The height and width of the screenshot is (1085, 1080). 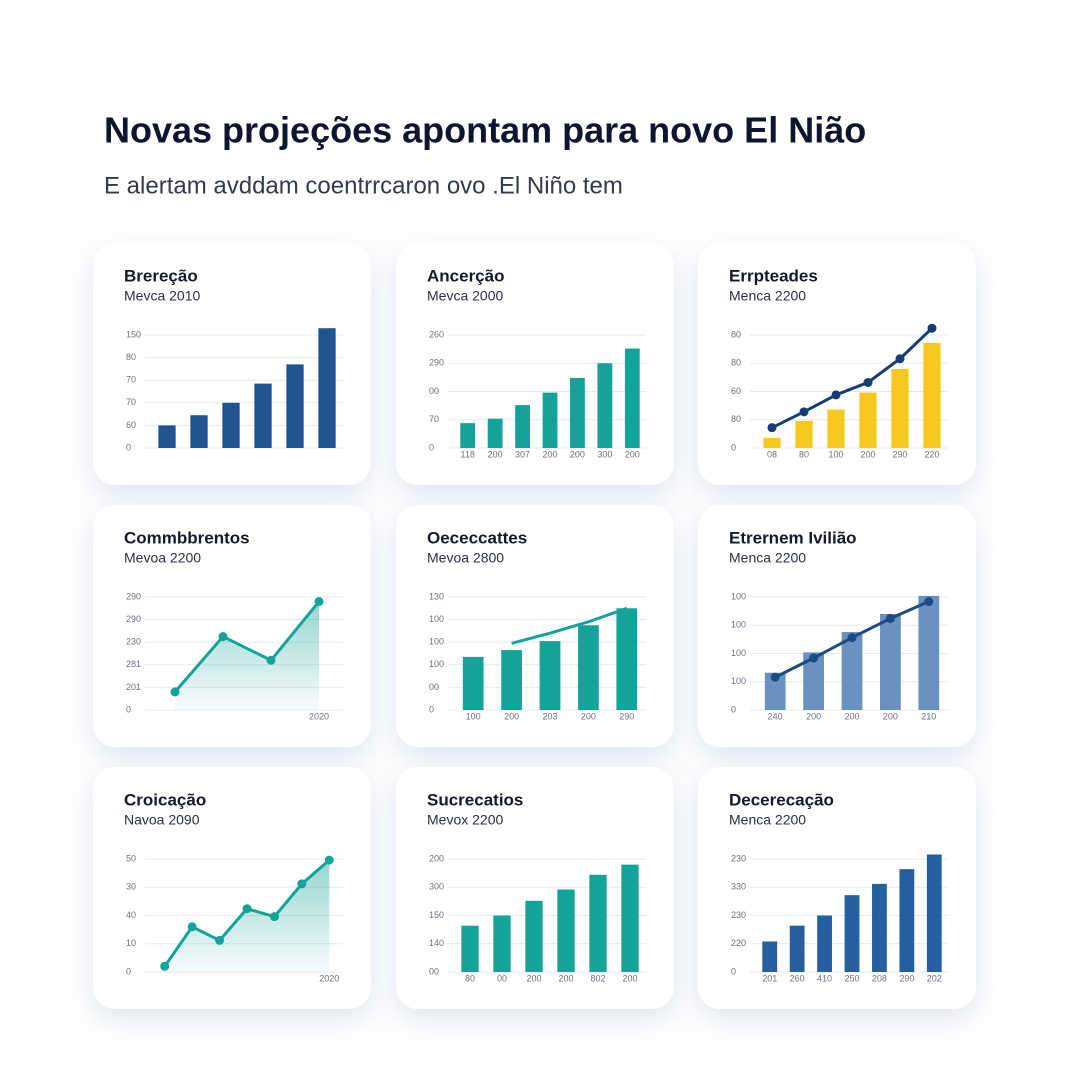 What do you see at coordinates (475, 799) in the screenshot?
I see `card-title: Sucrecatios` at bounding box center [475, 799].